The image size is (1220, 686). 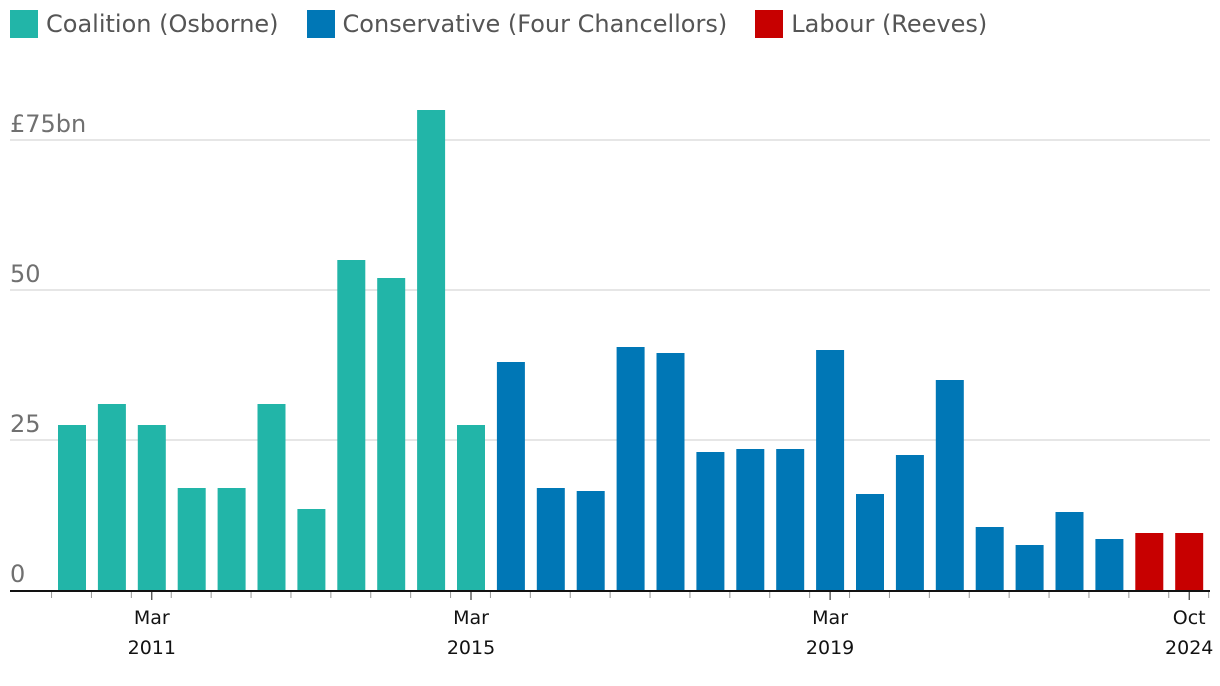 What do you see at coordinates (25, 274) in the screenshot?
I see `y-tick-label-50: 50` at bounding box center [25, 274].